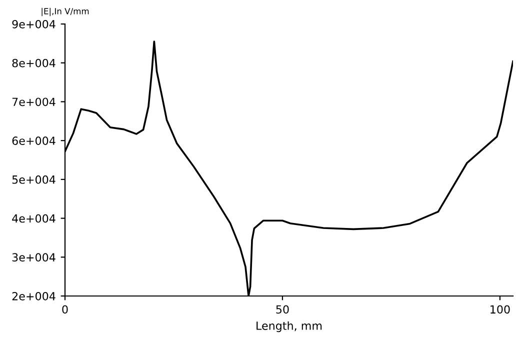 Image resolution: width=522 pixels, height=345 pixels. I want to click on y-tick-label: 7e+004, so click(34, 102).